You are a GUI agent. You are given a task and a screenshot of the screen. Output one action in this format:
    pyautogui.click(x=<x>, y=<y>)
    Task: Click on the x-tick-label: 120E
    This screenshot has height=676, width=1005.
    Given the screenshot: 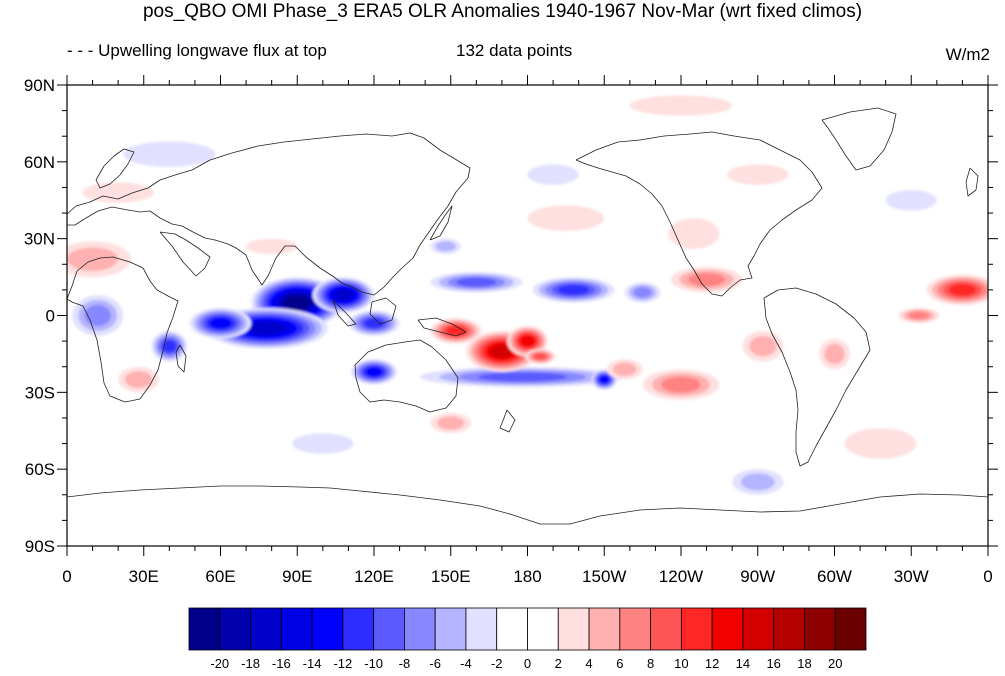 What is the action you would take?
    pyautogui.click(x=374, y=576)
    